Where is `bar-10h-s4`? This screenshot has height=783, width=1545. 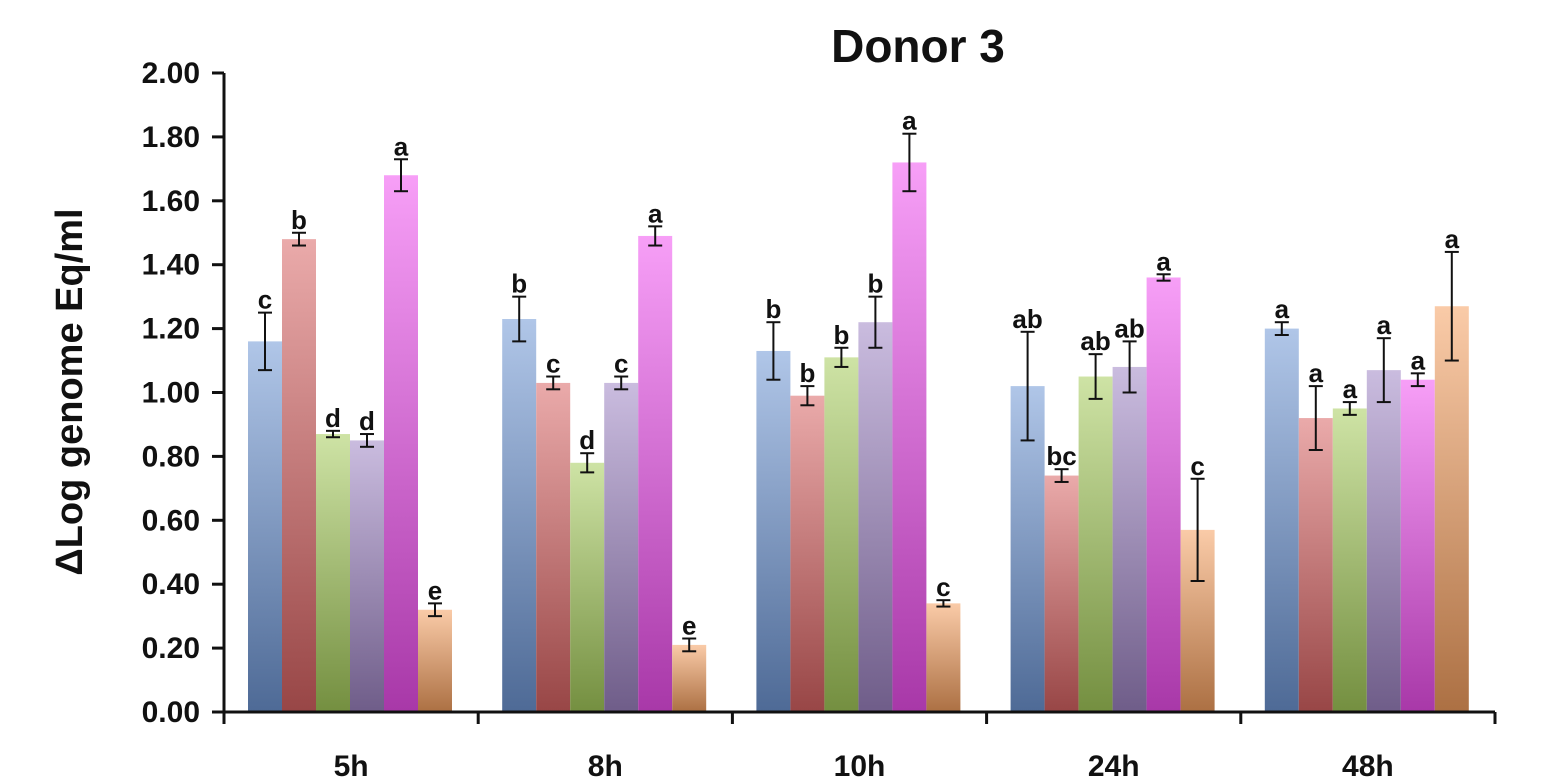
bar-10h-s4 is located at coordinates (875, 517).